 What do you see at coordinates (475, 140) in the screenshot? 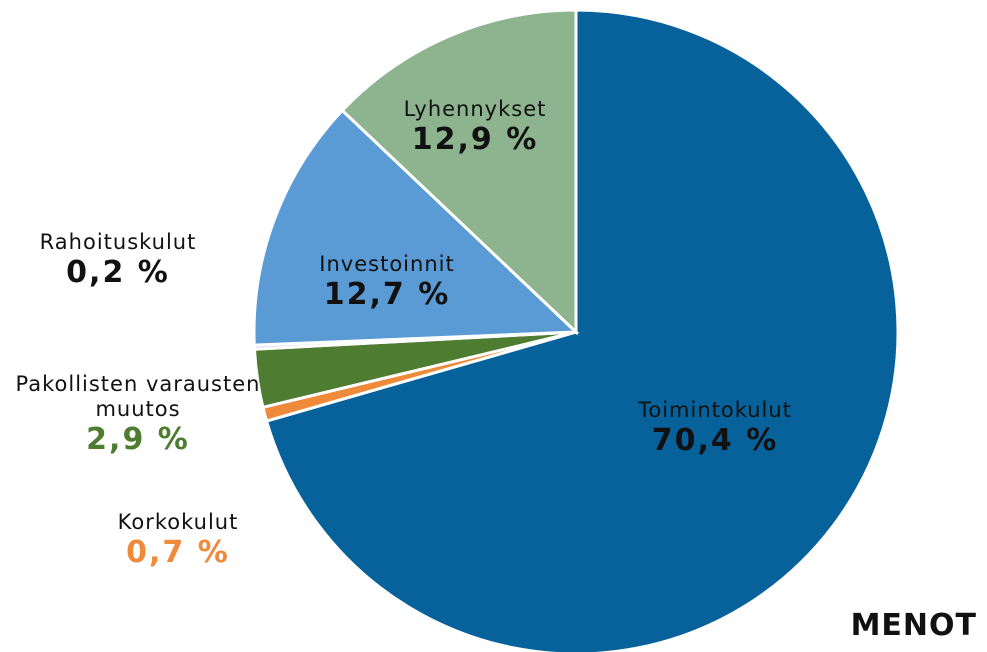
I see `value-label: 12,9 %` at bounding box center [475, 140].